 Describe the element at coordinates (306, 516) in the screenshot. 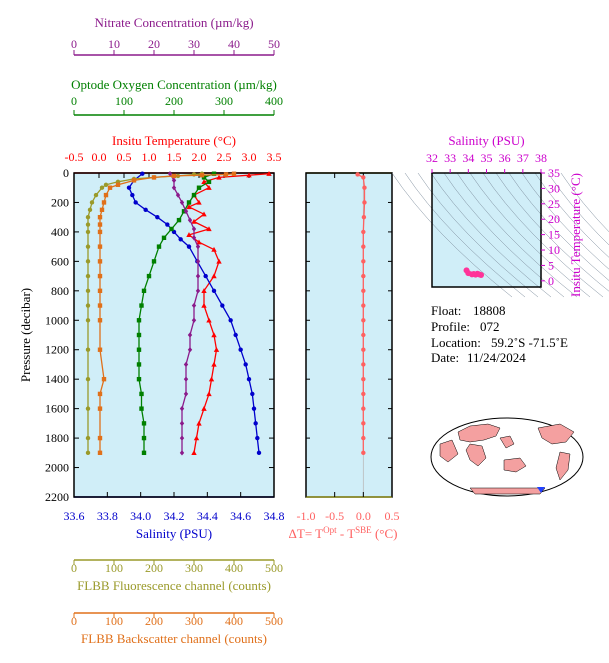

I see `delta-x-tick-label: -1.0` at that location.